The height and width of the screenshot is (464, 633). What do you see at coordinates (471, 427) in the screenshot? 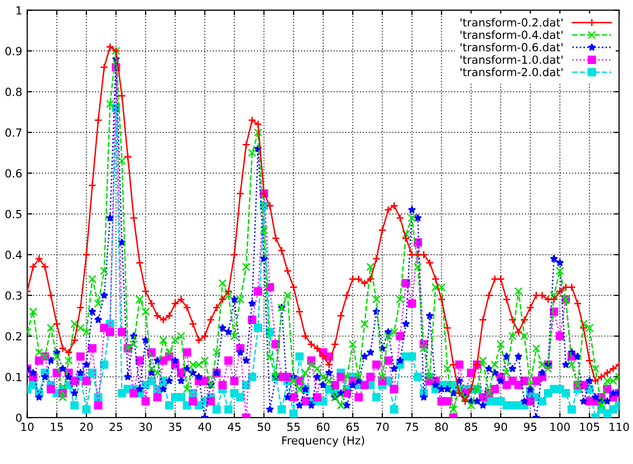
I see `x-tick-label: 85` at bounding box center [471, 427].